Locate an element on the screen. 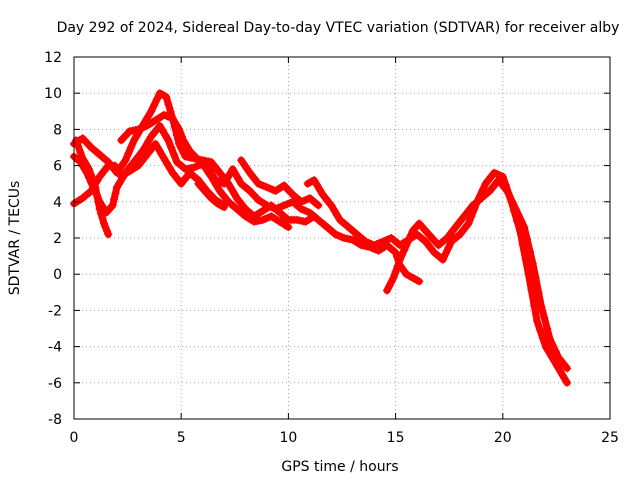 This screenshot has width=640, height=480. y-tick-label: 8 is located at coordinates (57, 130).